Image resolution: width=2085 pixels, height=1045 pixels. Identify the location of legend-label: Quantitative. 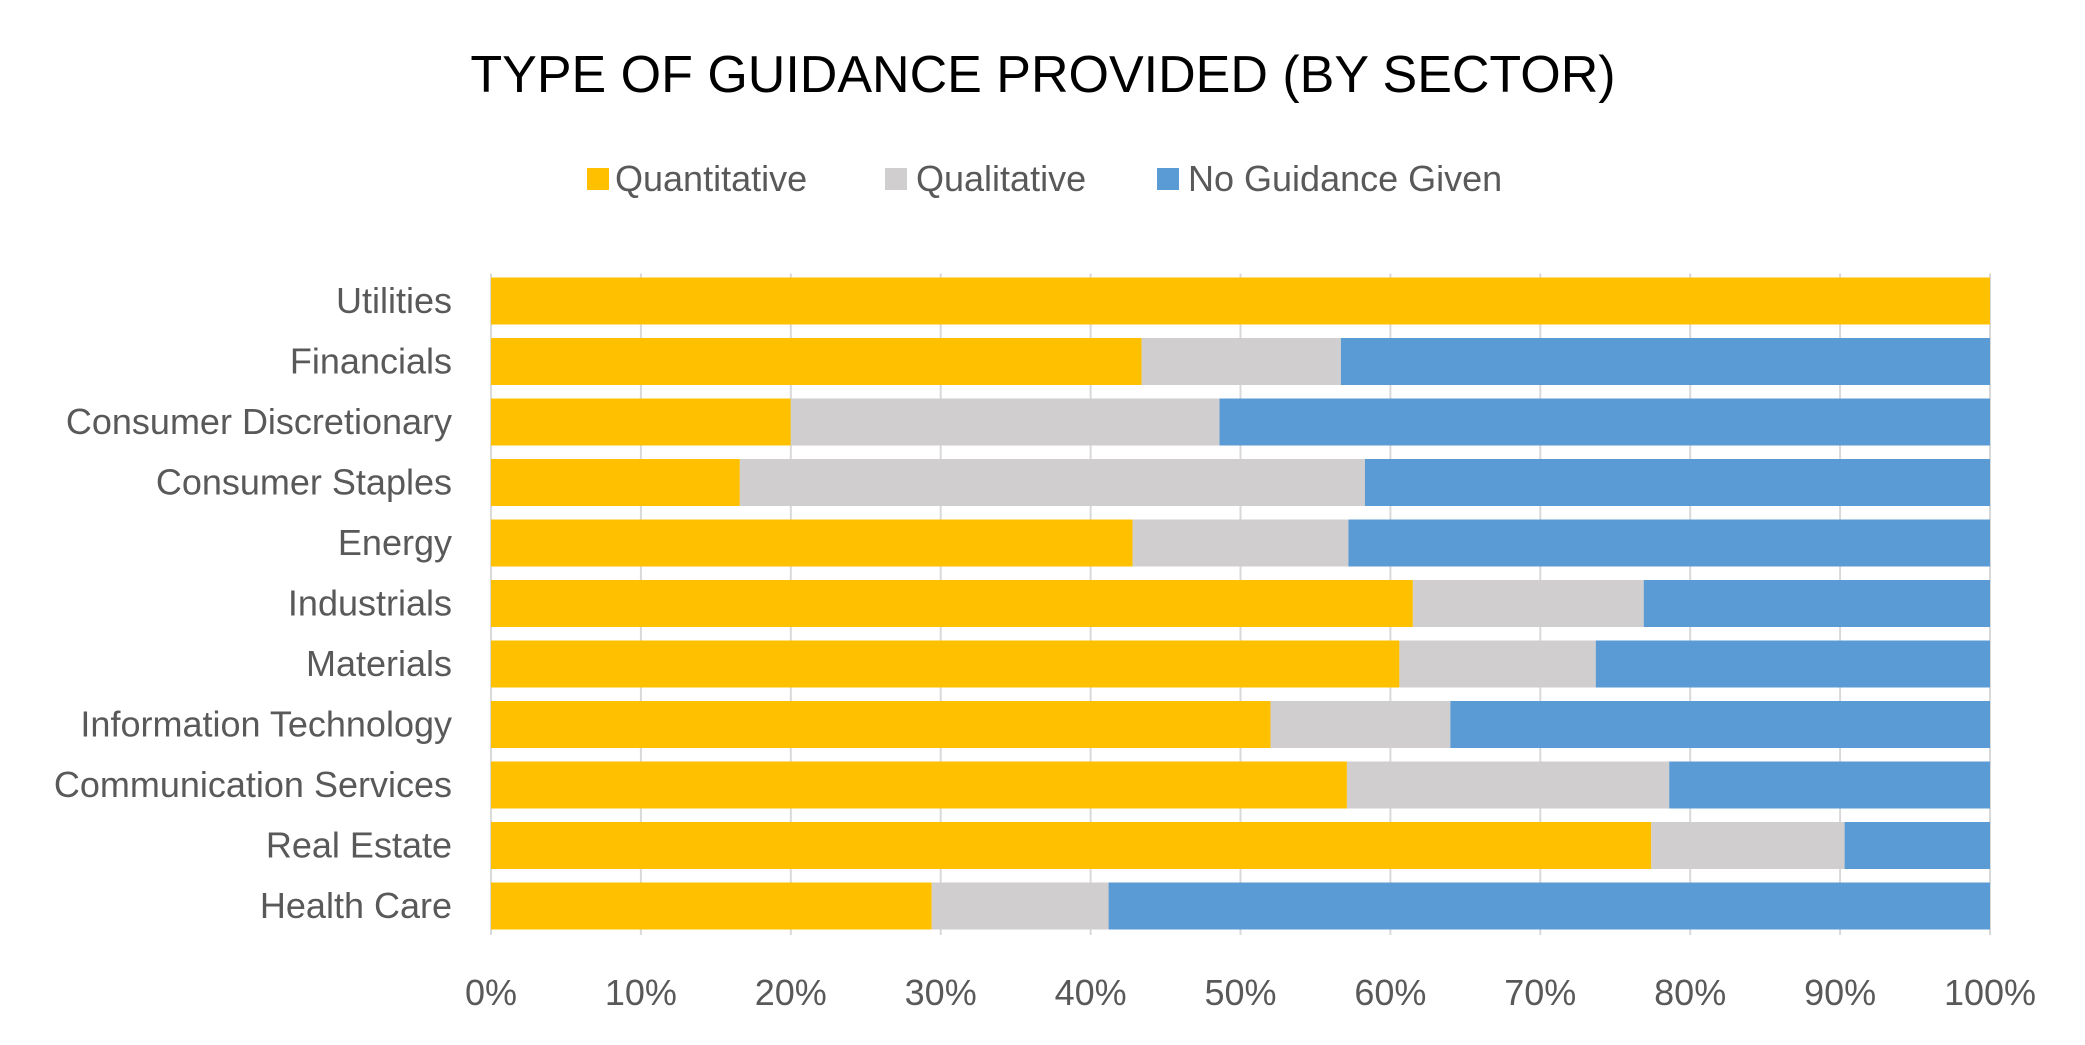
(711, 178).